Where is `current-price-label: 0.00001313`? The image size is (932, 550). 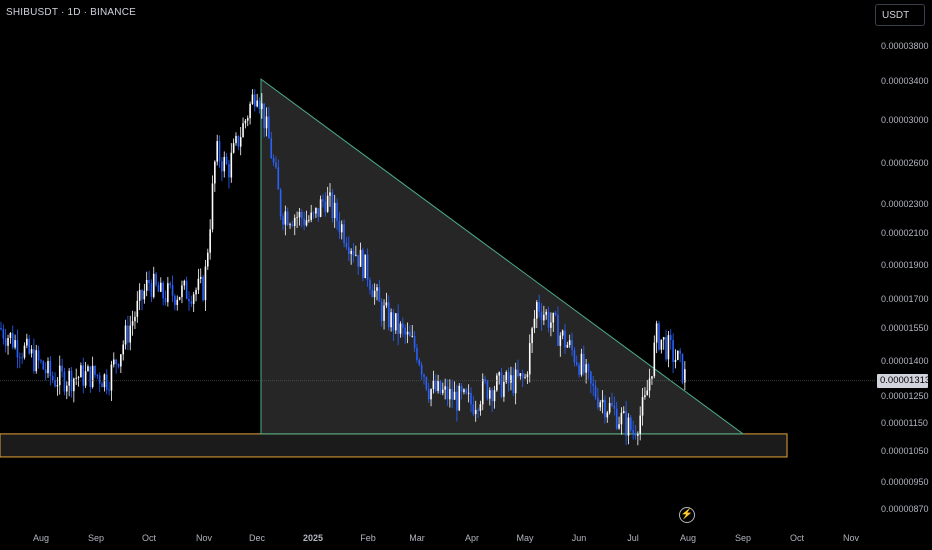
current-price-label: 0.00001313 is located at coordinates (903, 381).